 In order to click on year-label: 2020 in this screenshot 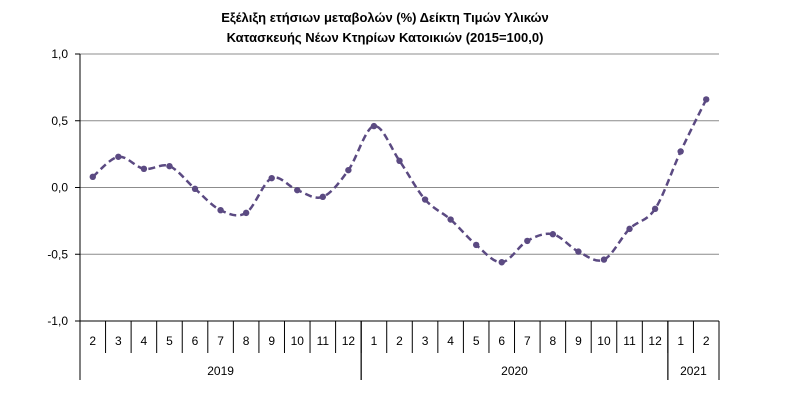, I will do `click(514, 371)`.